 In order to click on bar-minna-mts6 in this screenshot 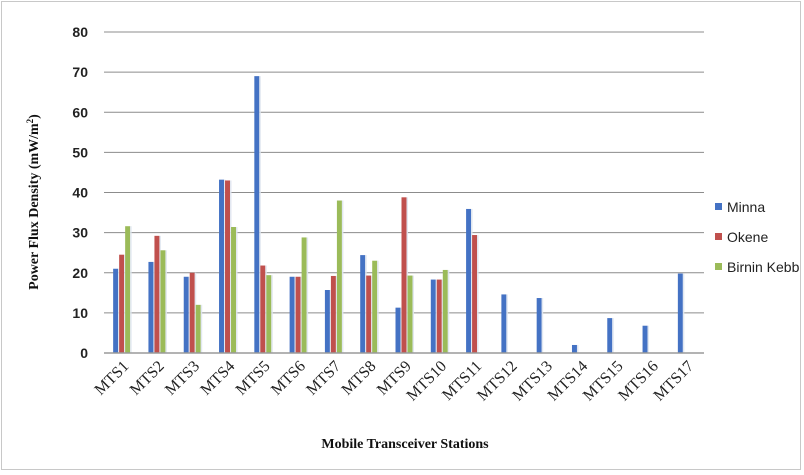, I will do `click(292, 314)`.